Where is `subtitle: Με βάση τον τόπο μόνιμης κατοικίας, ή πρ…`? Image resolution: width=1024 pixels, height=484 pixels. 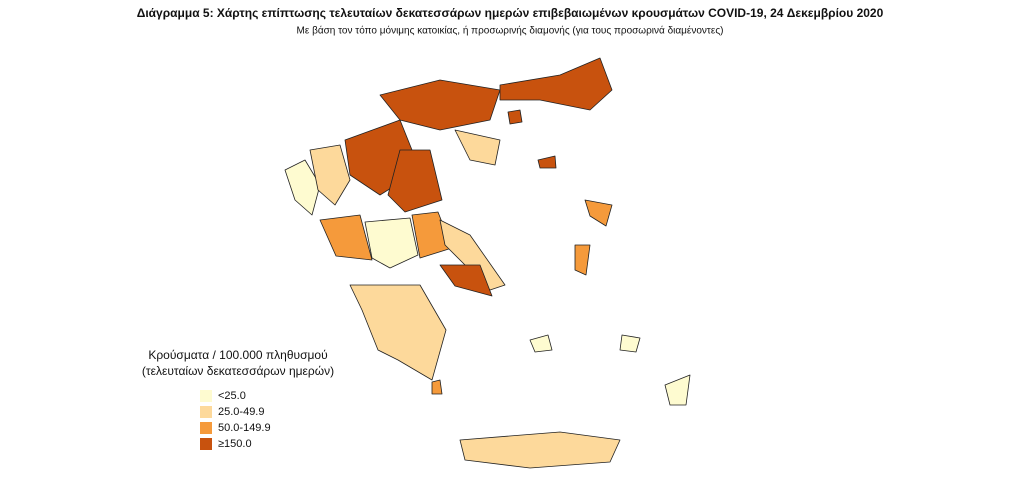 subtitle: Με βάση τον τόπο μόνιμης κατοικίας, ή πρ… is located at coordinates (510, 31).